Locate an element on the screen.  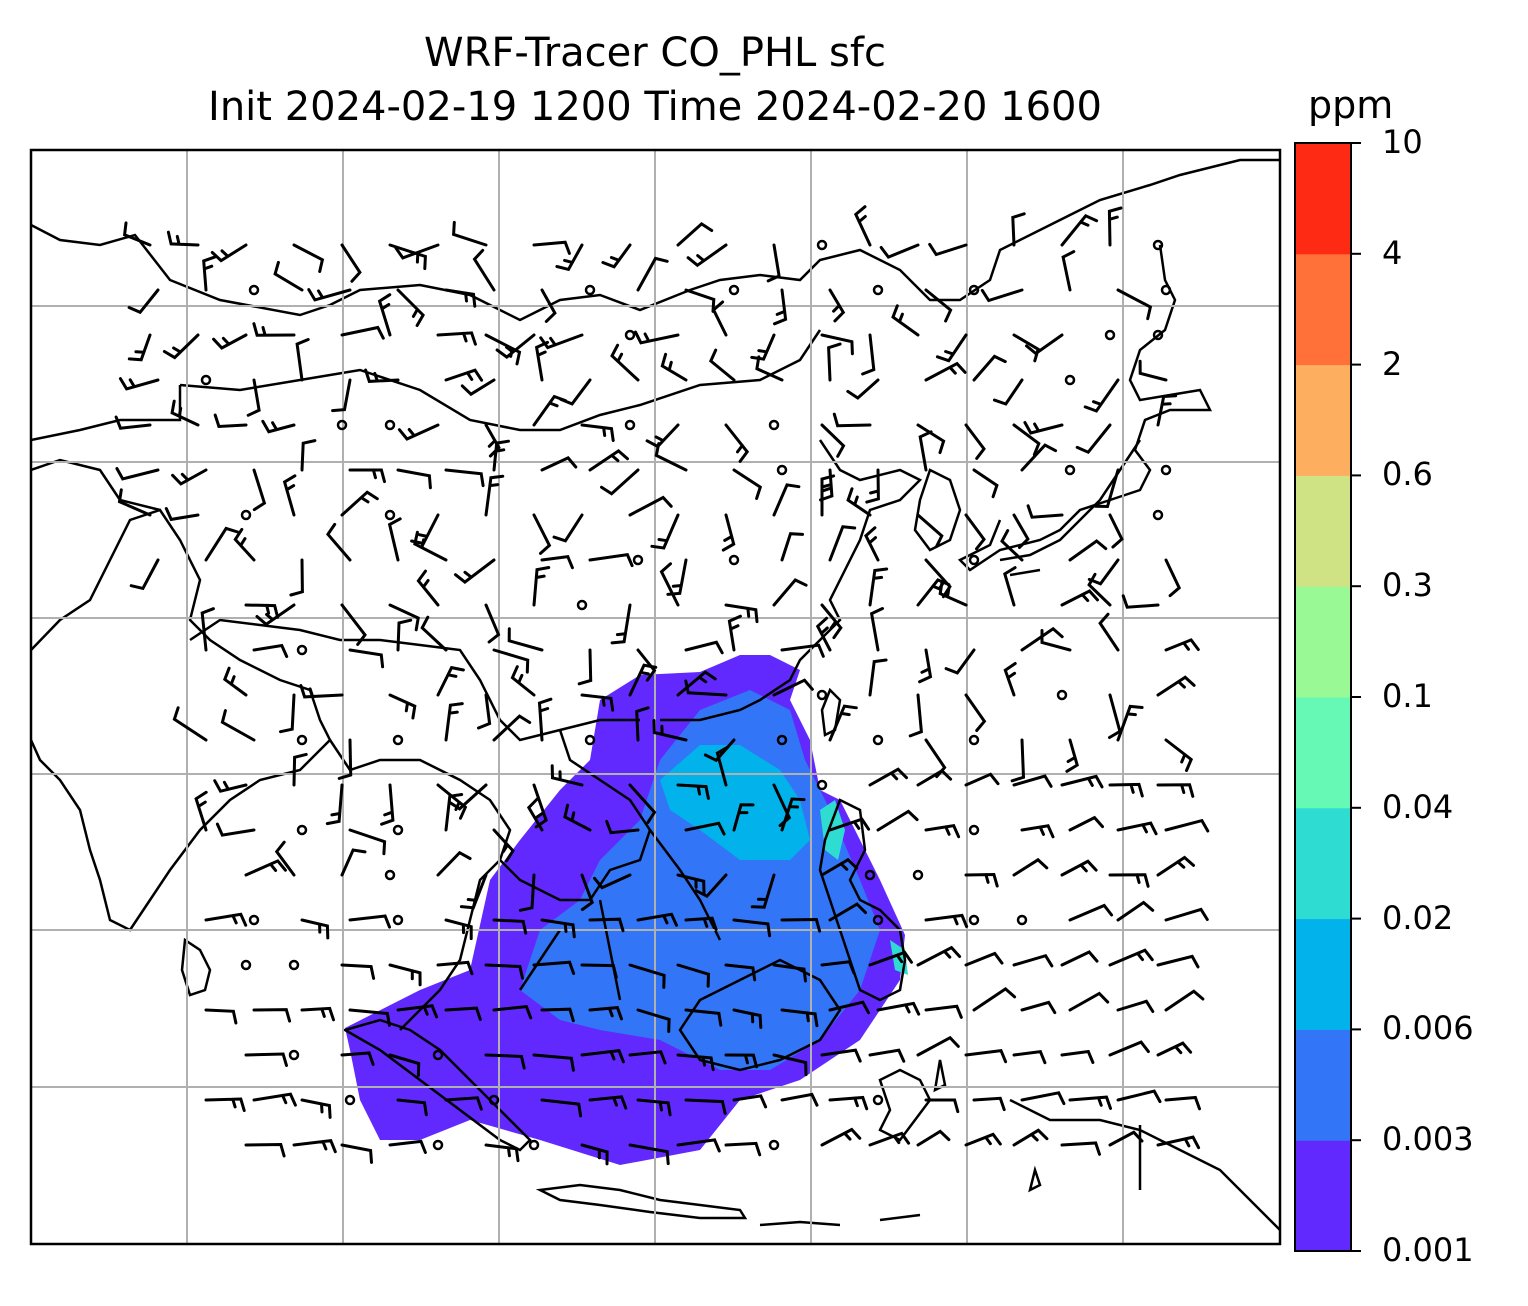
colorbar-tick-label: 0.003 is located at coordinates (1428, 1139).